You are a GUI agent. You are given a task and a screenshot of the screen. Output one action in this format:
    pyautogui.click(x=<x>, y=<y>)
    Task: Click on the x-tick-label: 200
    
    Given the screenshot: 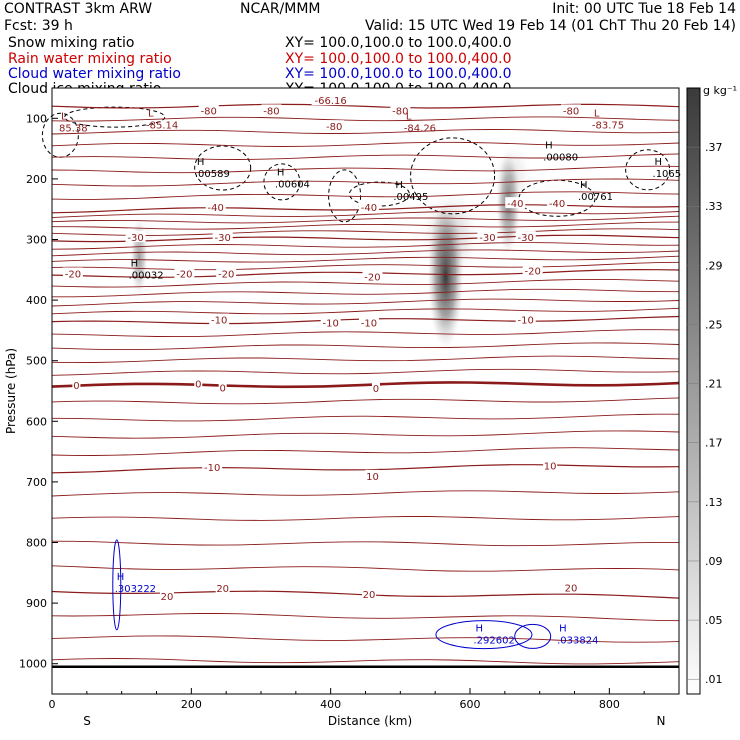 What is the action you would take?
    pyautogui.click(x=191, y=704)
    